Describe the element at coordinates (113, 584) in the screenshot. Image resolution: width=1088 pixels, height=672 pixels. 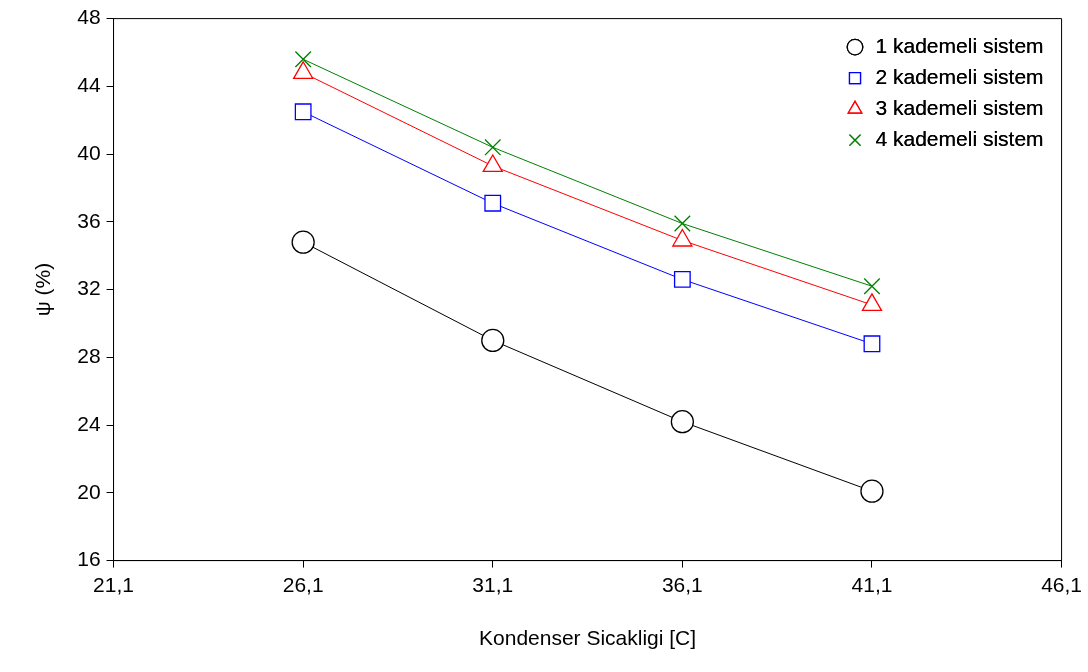
I see `x-tick-label: 21,1` at that location.